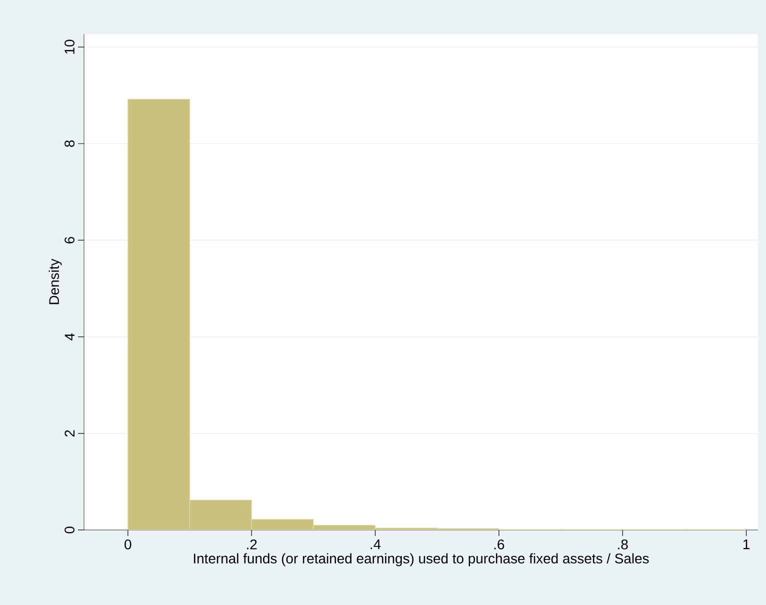 The height and width of the screenshot is (605, 766). What do you see at coordinates (69, 433) in the screenshot?
I see `y-tick-label: 2` at bounding box center [69, 433].